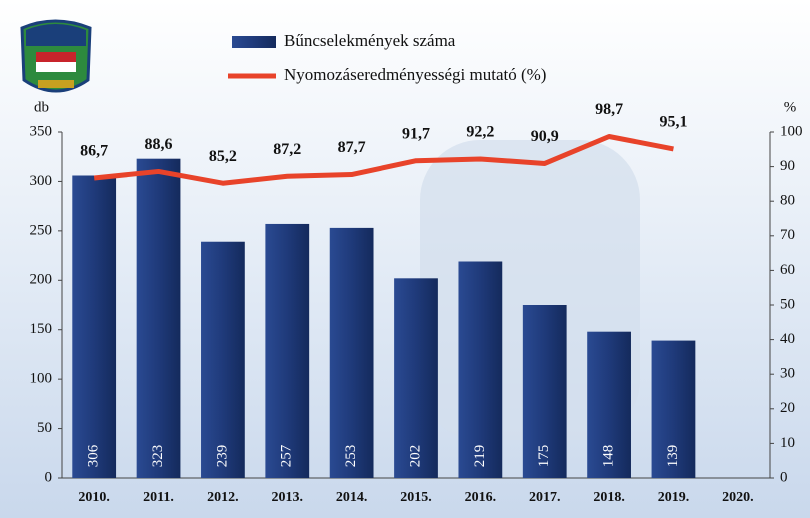 The height and width of the screenshot is (518, 810). What do you see at coordinates (544, 456) in the screenshot?
I see `bar-value-label: 175` at bounding box center [544, 456].